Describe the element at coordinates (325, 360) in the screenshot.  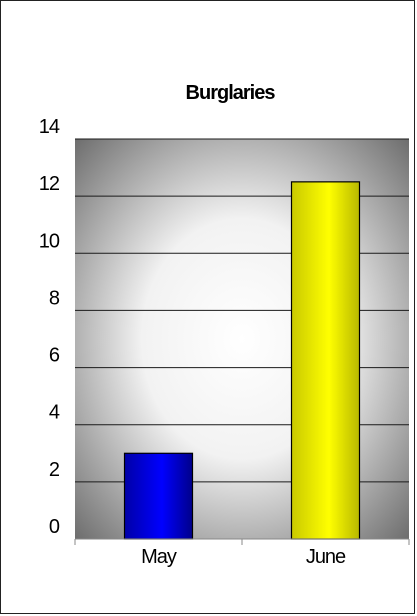
I see `bar-june` at that location.